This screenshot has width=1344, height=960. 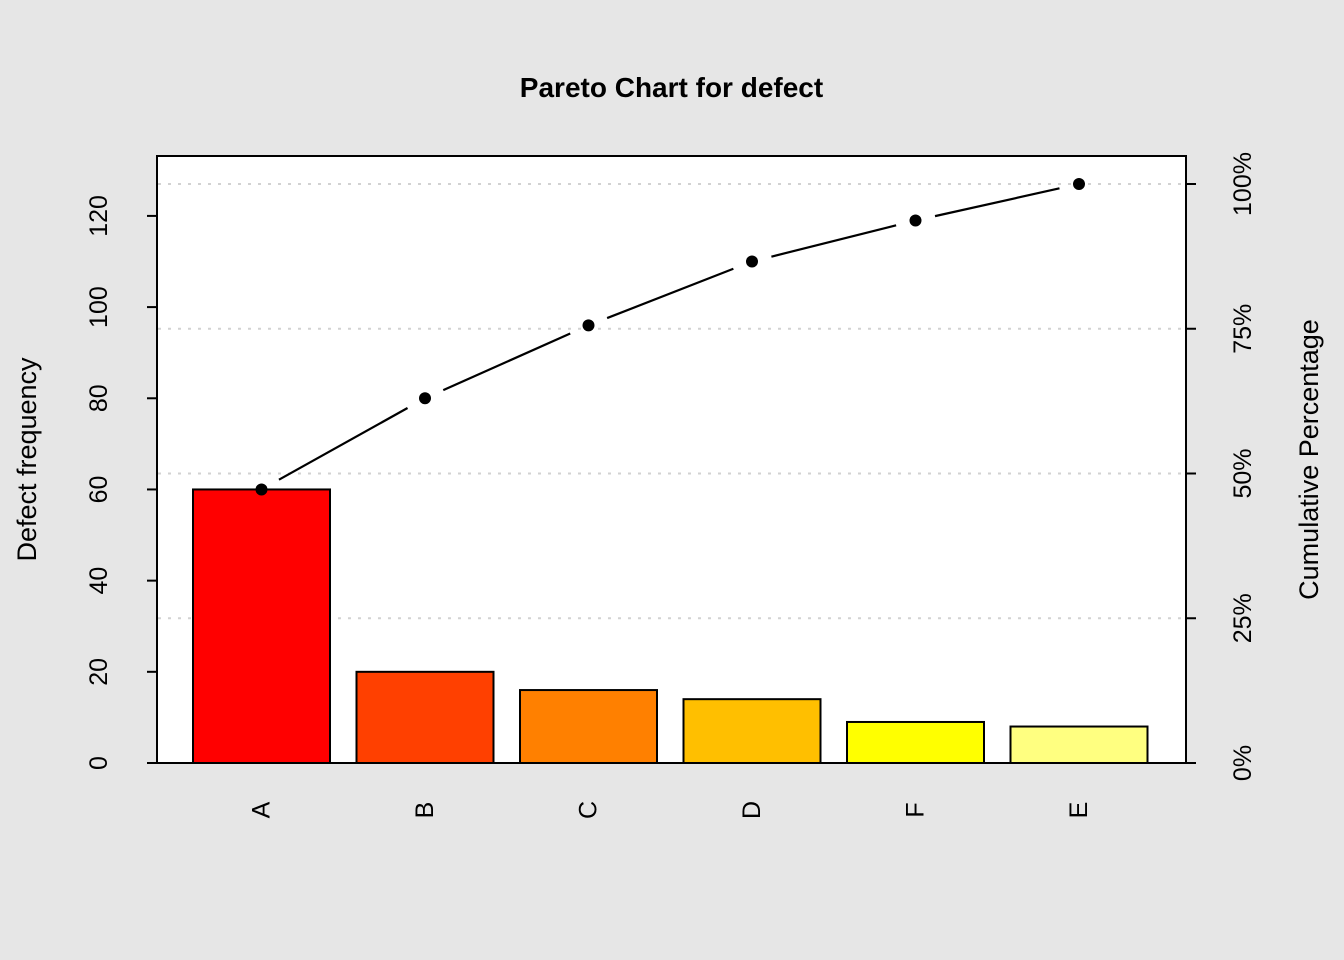 What do you see at coordinates (1309, 459) in the screenshot?
I see `y-axis-title-right: Cumulative Percentage` at bounding box center [1309, 459].